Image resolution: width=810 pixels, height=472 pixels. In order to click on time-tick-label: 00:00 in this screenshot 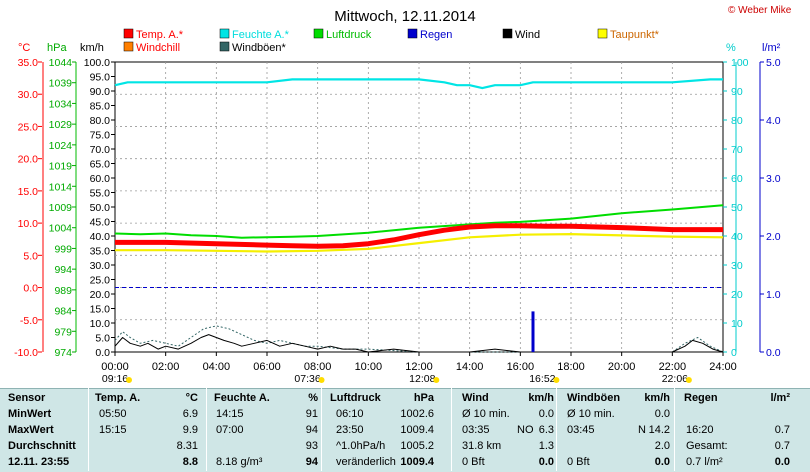, I will do `click(115, 367)`.